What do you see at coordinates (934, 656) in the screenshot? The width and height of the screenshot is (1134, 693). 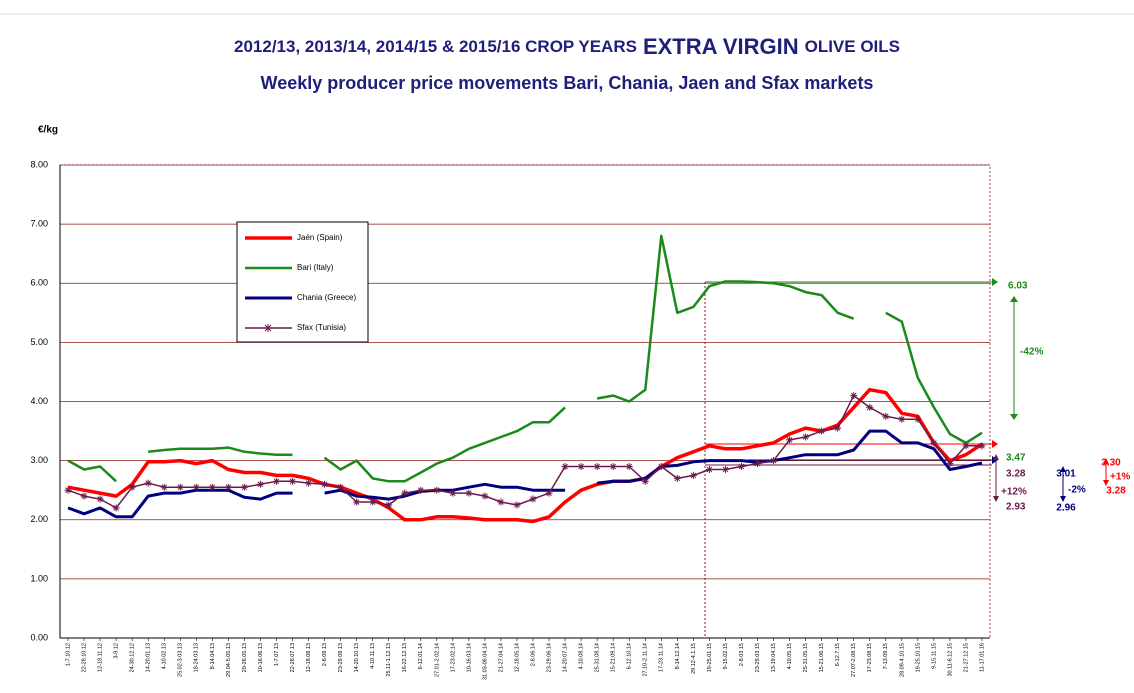 I see `x-tick-label: 9-15.11.15` at bounding box center [934, 656].